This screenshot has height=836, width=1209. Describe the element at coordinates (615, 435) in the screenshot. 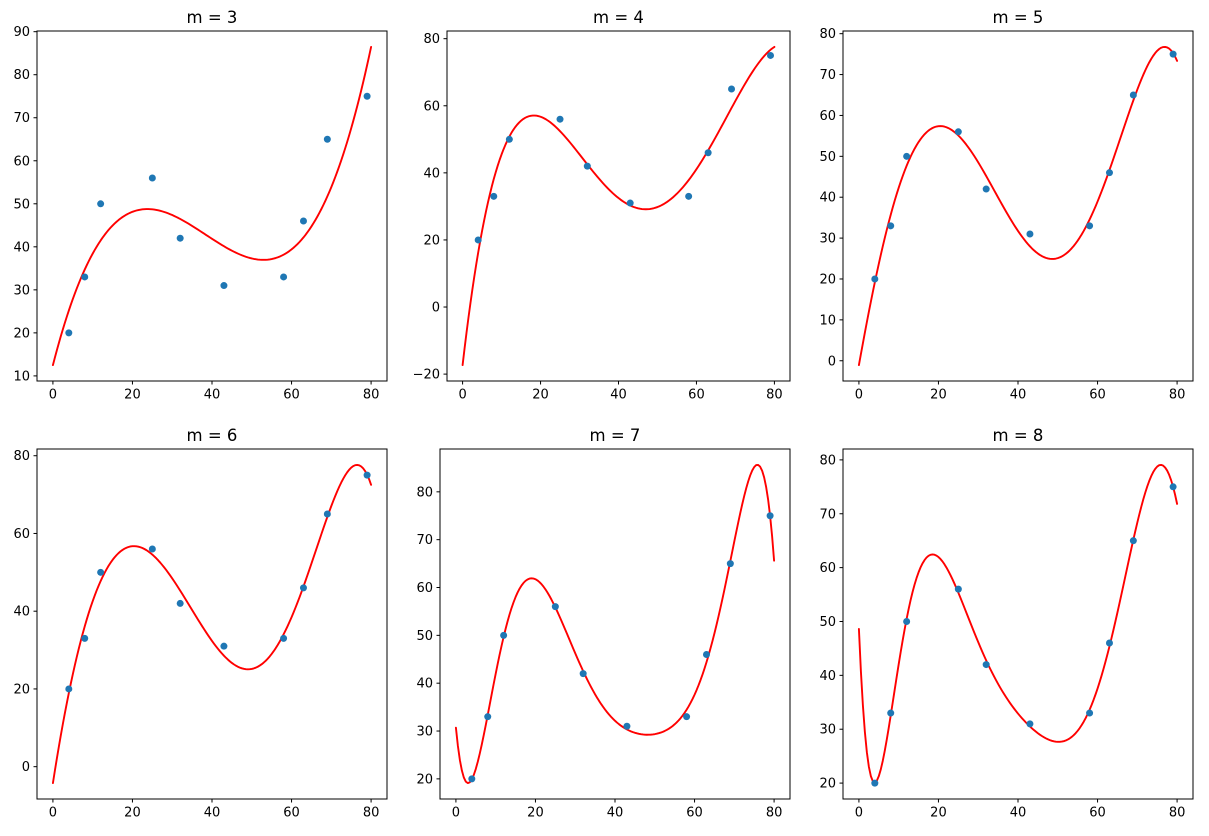

I see `subplot-title: m = 7` at that location.